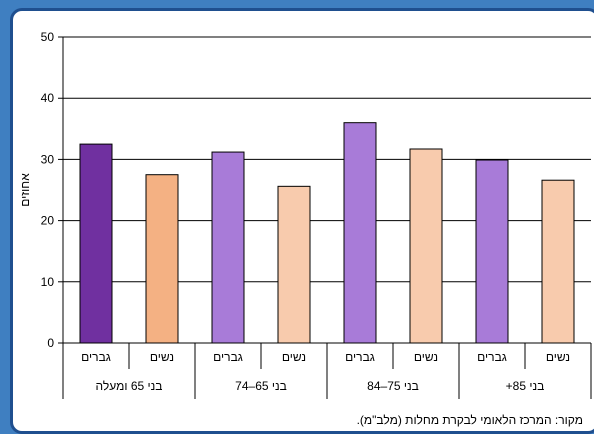 This screenshot has width=594, height=434. Describe the element at coordinates (48, 98) in the screenshot. I see `y-tick-label: 40` at that location.